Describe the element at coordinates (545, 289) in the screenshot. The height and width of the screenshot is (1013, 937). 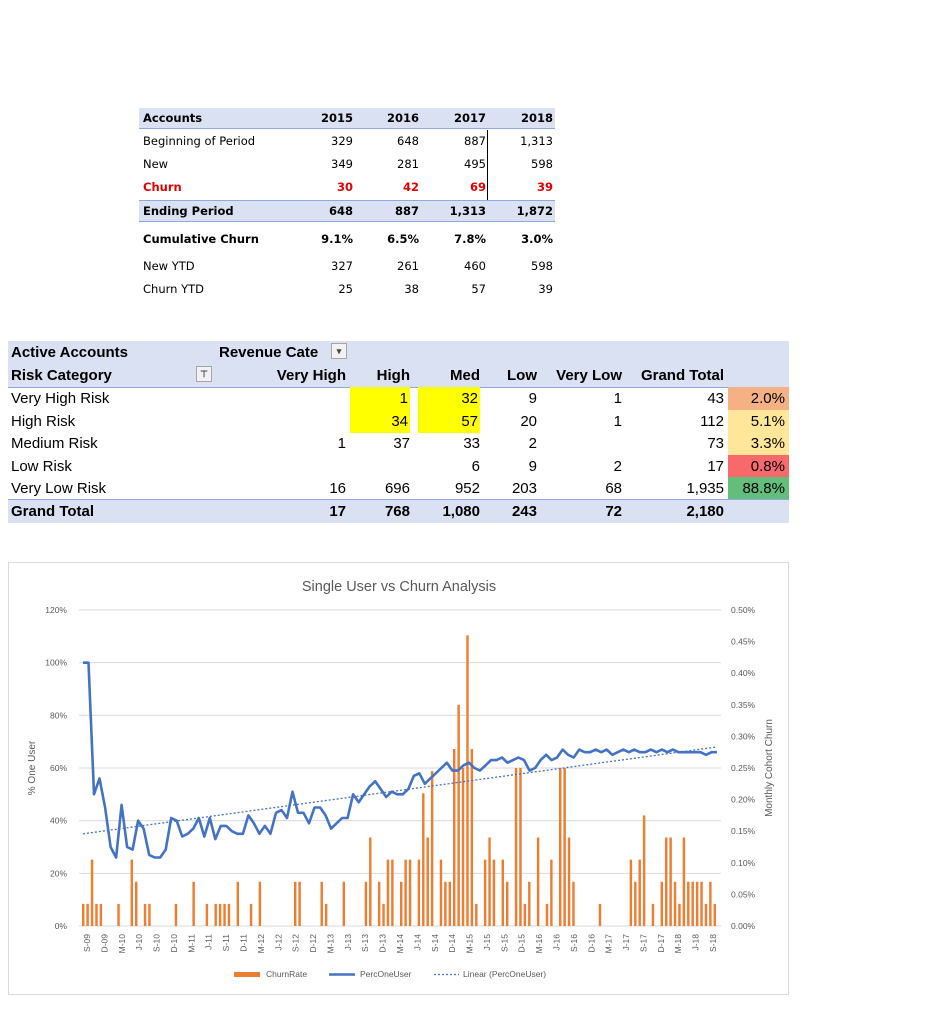
I see `table1-cell: 39` at that location.